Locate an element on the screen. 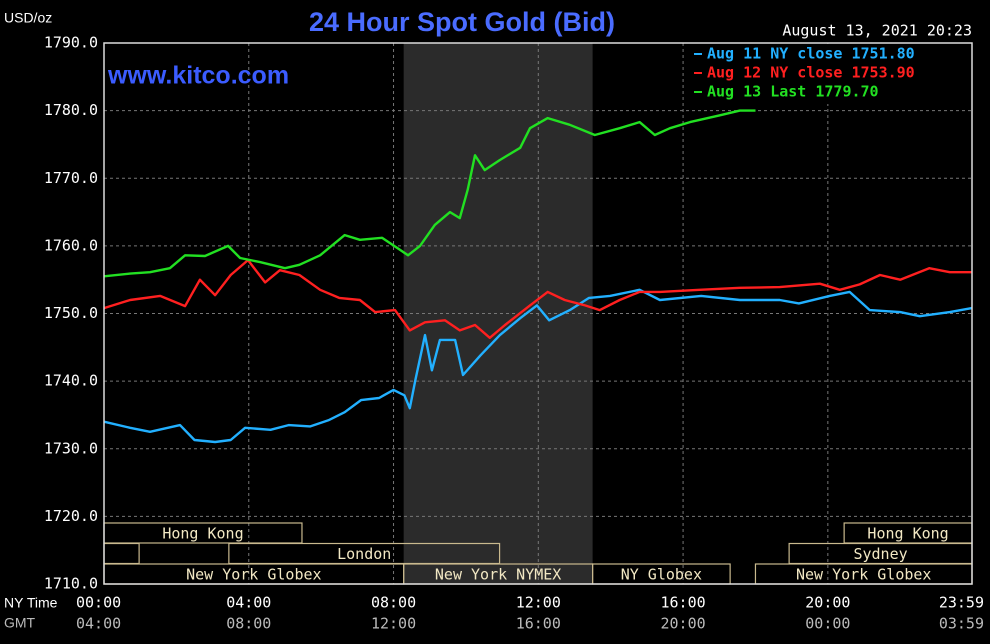 This screenshot has width=990, height=644. legend-label: Aug 12 NY close 1753.90 is located at coordinates (811, 73).